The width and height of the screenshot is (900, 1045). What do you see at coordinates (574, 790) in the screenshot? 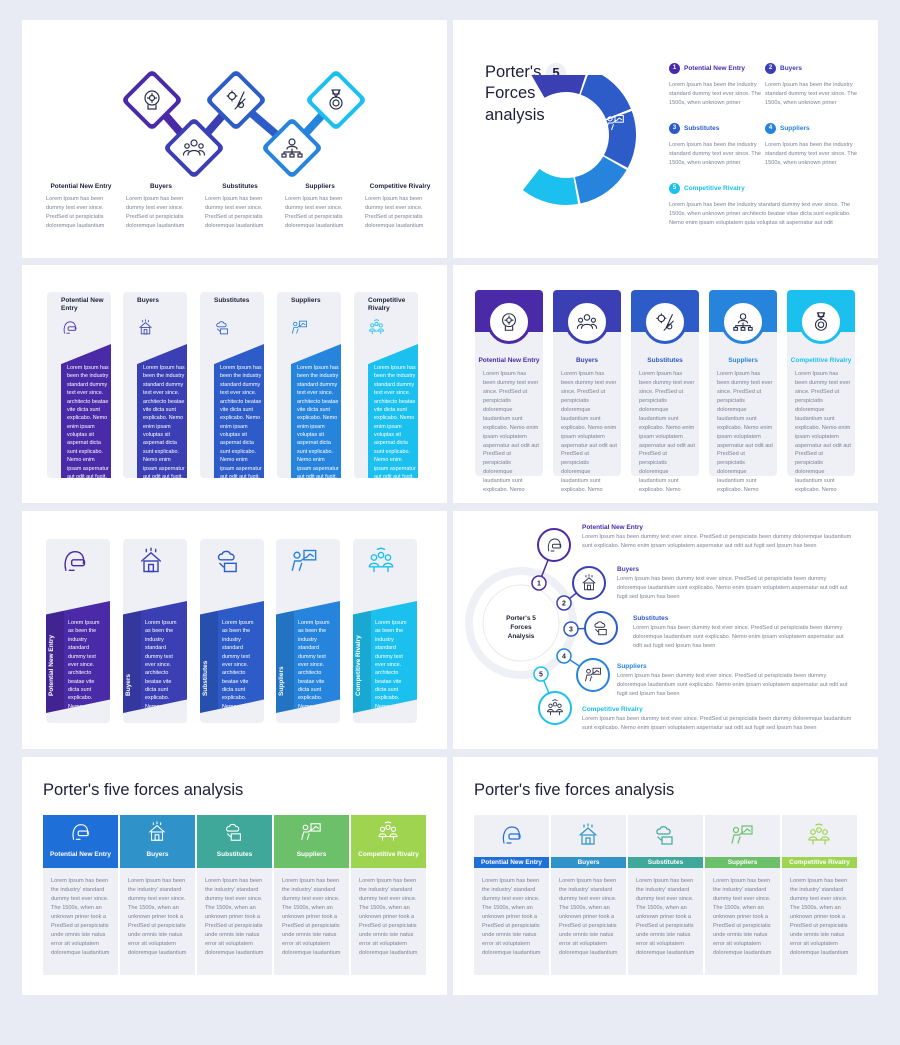
I see `slide-8-title: Porter's five forces analysis` at bounding box center [574, 790].